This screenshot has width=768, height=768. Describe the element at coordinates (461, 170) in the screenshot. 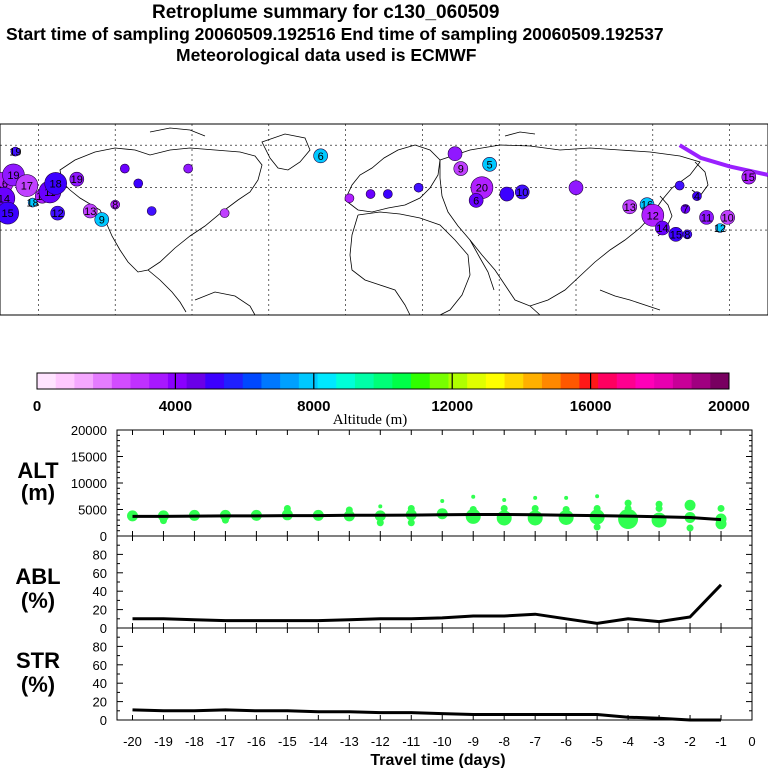

I see `plume-marker-label: 9` at that location.